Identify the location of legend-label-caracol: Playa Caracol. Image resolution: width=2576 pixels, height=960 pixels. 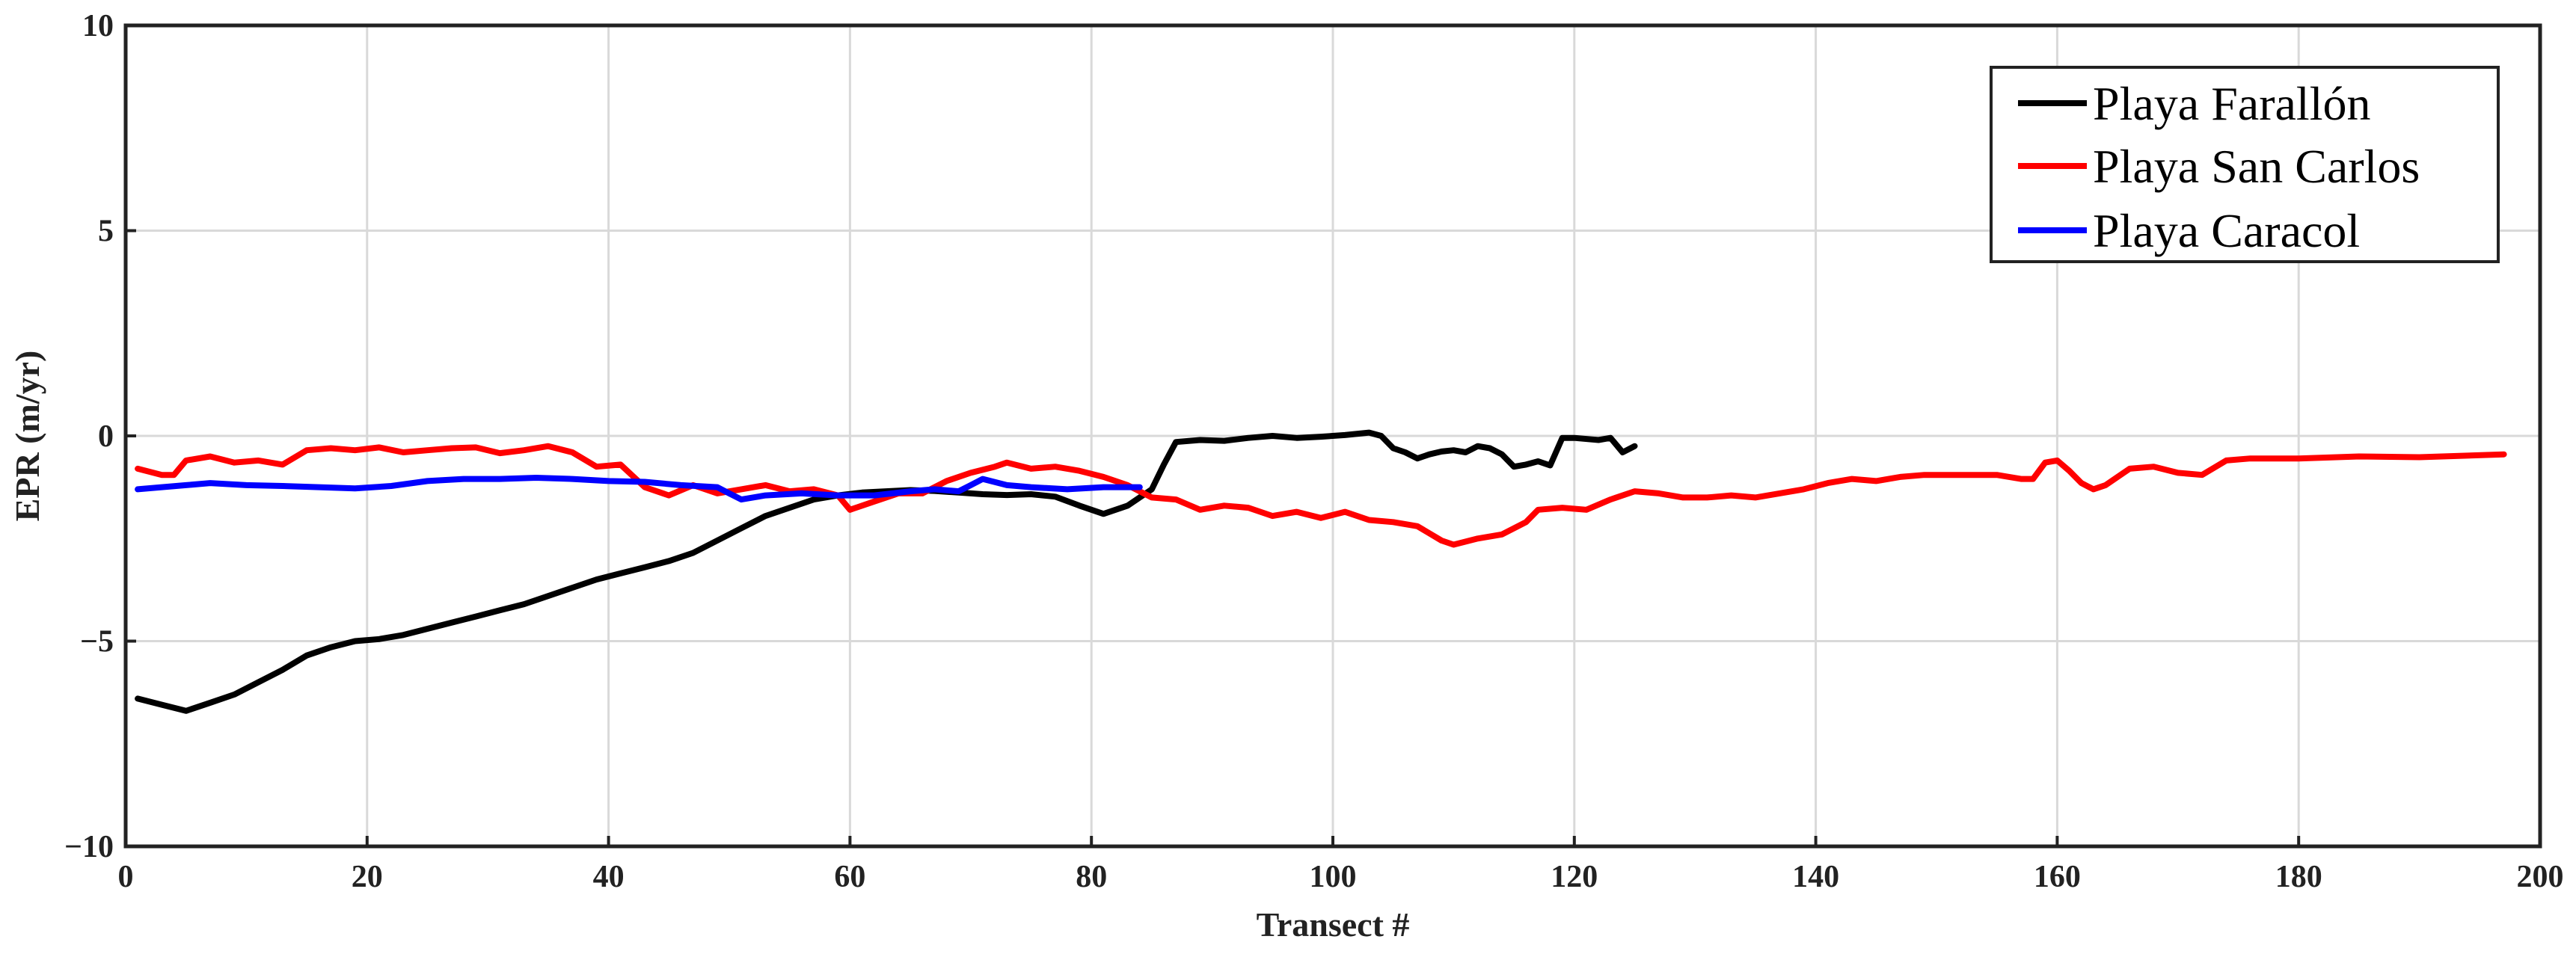
(2226, 230).